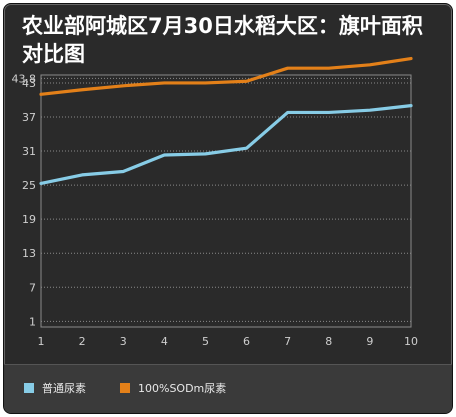 This screenshot has height=417, width=456. What do you see at coordinates (246, 341) in the screenshot?
I see `x-tick-label: 6` at bounding box center [246, 341].